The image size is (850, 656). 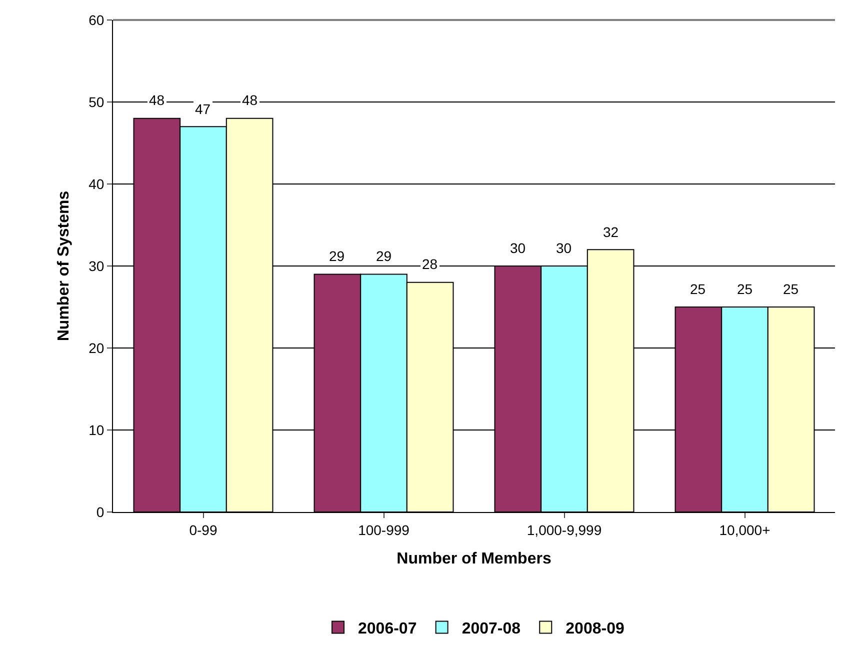 What do you see at coordinates (474, 559) in the screenshot?
I see `x-axis-title: Number of Members` at bounding box center [474, 559].